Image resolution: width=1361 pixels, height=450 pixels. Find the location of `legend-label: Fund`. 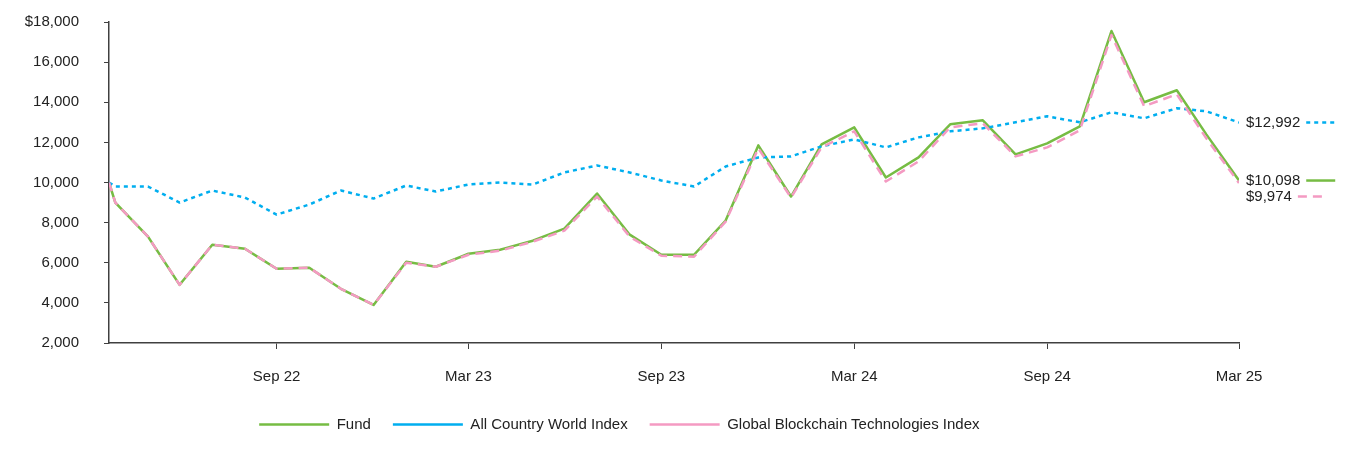

legend-label: Fund is located at coordinates (353, 423).